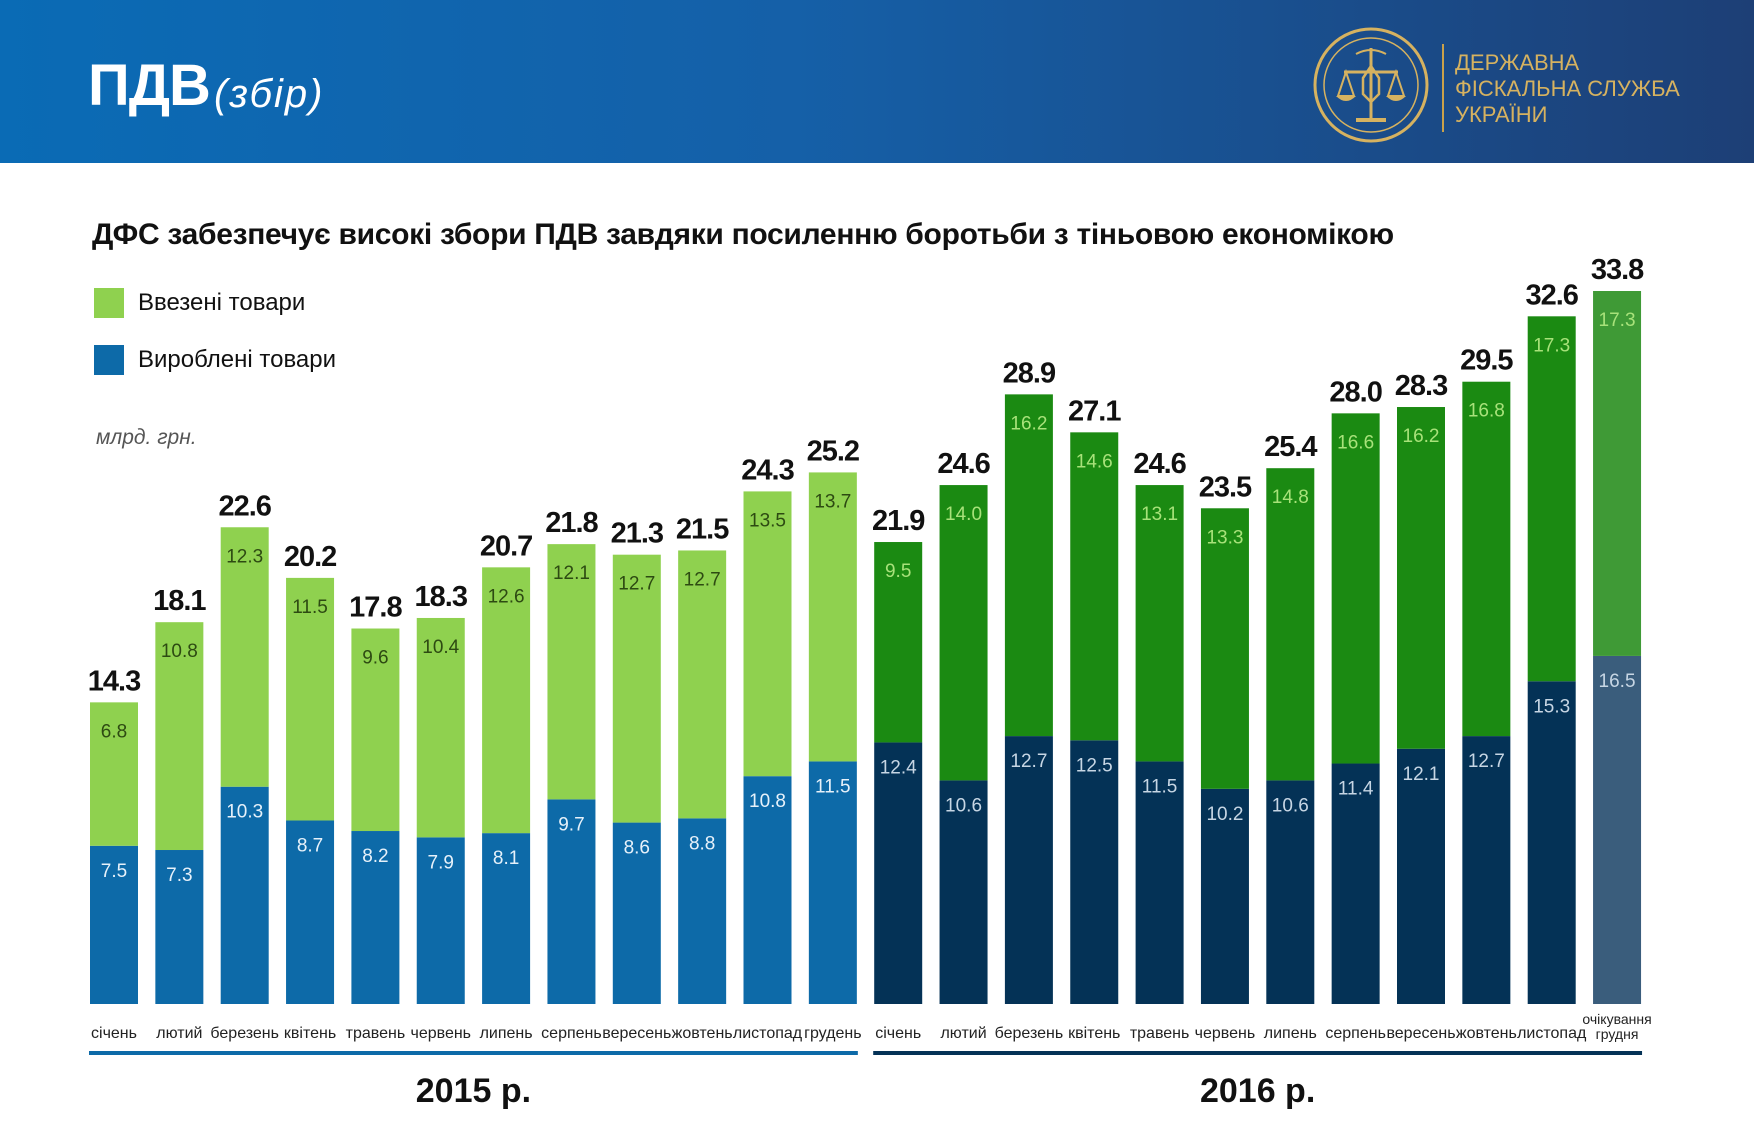 The image size is (1754, 1141). What do you see at coordinates (571, 824) in the screenshot?
I see `data-label-produced-7: 9.7` at bounding box center [571, 824].